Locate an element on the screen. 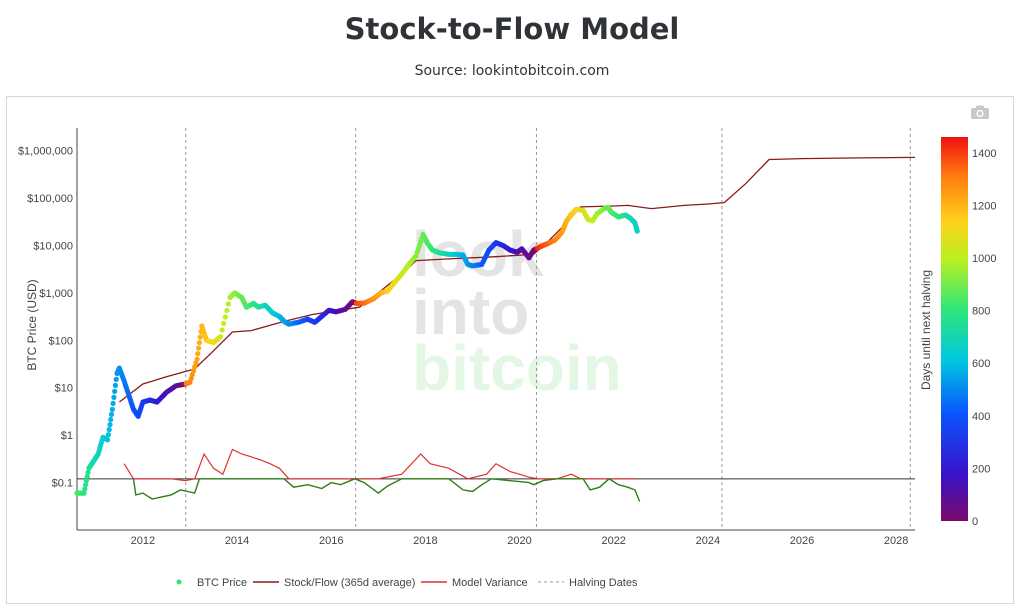 This screenshot has width=1024, height=611. colorbar-ticks: 0 200 400 600 800 1000 1200 1400 is located at coordinates (984, 338).